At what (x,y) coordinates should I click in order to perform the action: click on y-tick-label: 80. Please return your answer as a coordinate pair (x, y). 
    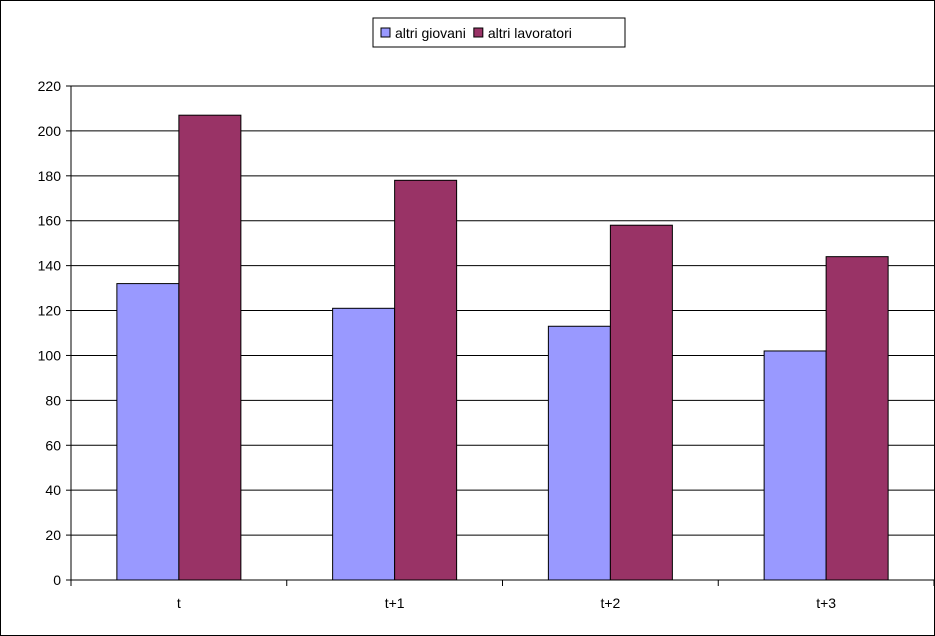
    Looking at the image, I should click on (53, 400).